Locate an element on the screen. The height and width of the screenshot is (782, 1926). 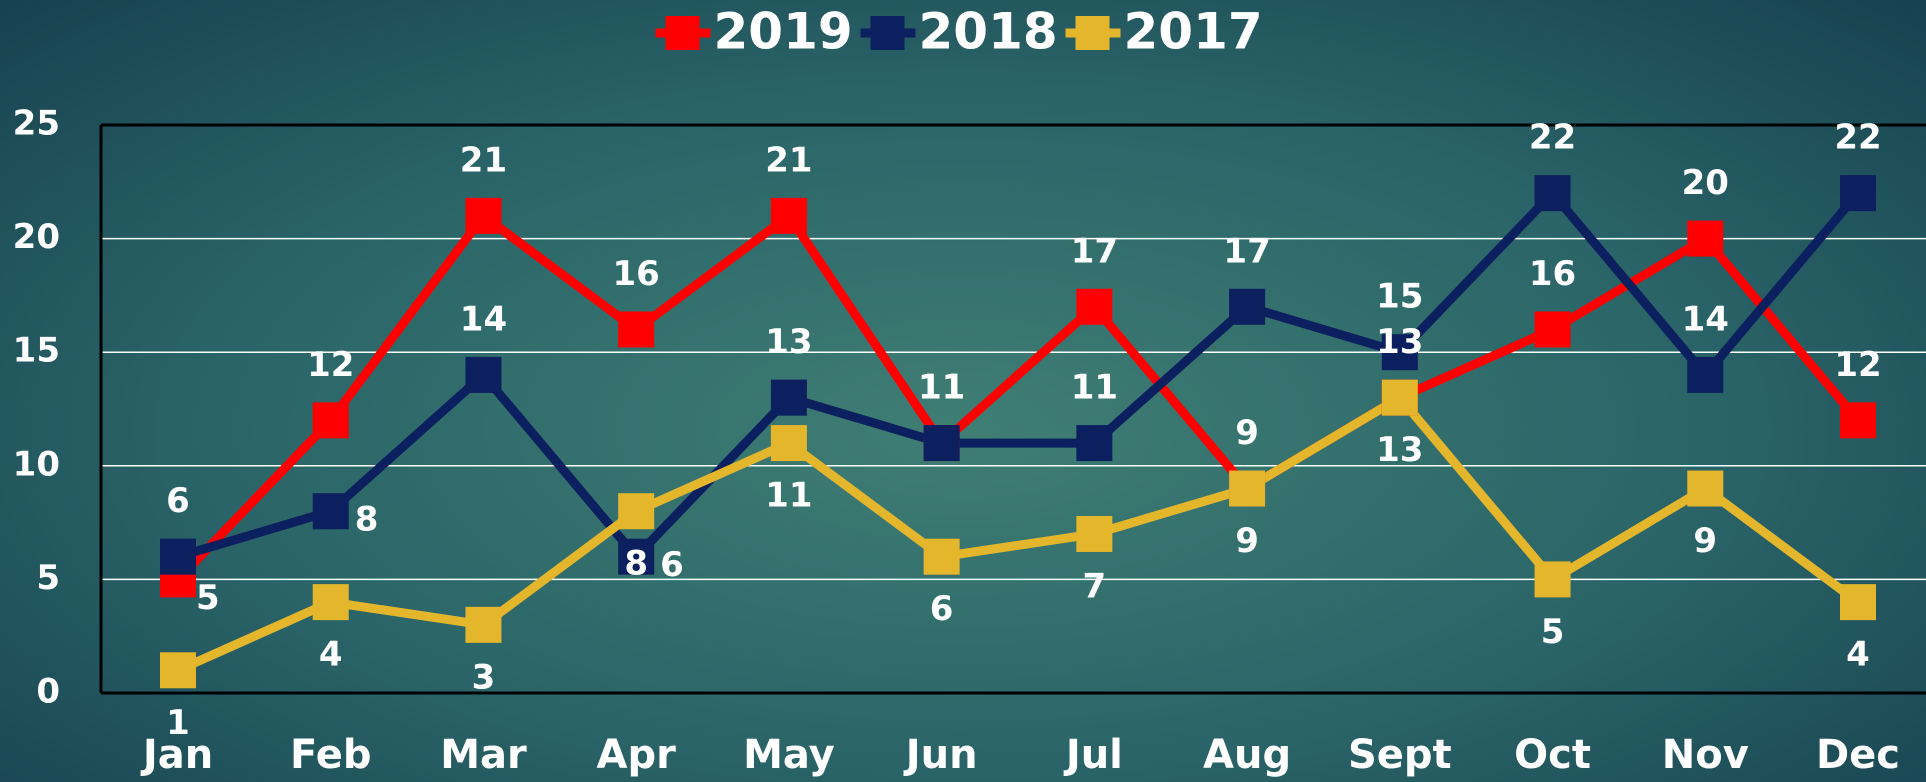
legend-label: 2019 is located at coordinates (783, 32).